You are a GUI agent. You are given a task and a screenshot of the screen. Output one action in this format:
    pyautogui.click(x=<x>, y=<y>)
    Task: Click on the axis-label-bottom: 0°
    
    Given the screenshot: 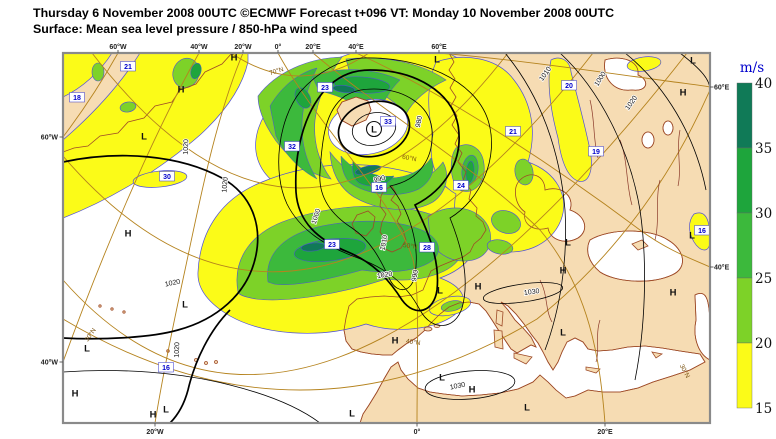 What is the action you would take?
    pyautogui.click(x=417, y=432)
    